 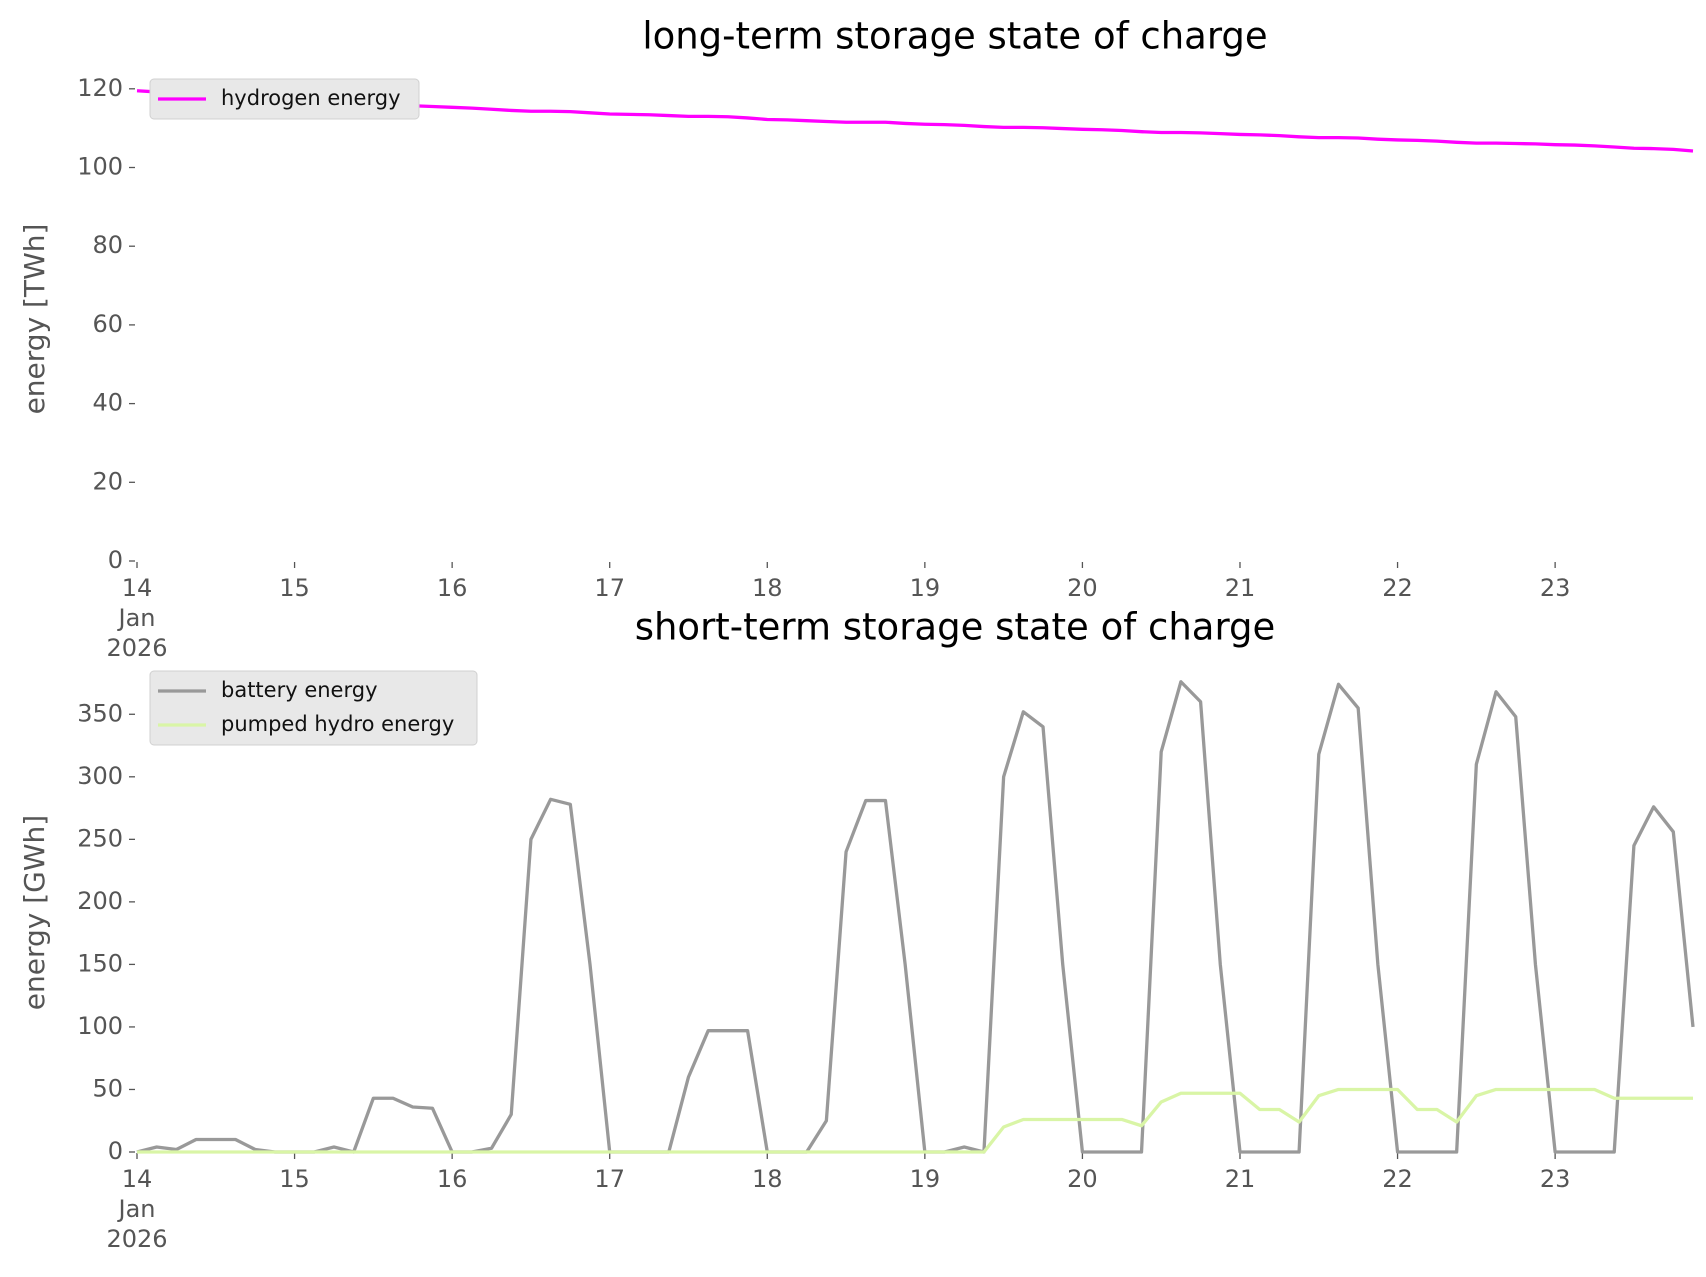 What do you see at coordinates (954, 36) in the screenshot?
I see `chart-title: long-term storage state of charge` at bounding box center [954, 36].